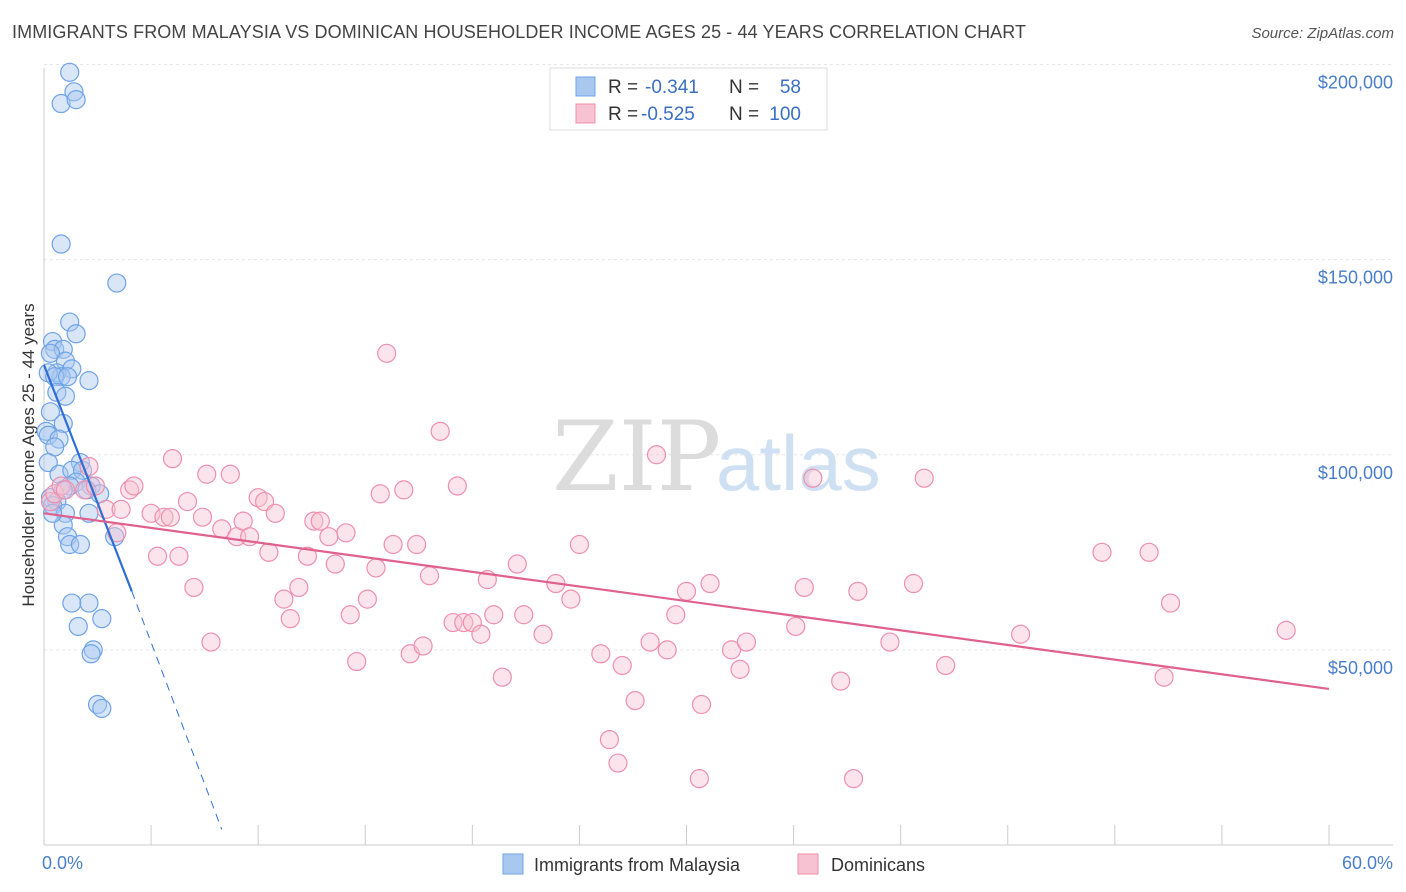 Image resolution: width=1406 pixels, height=892 pixels. What do you see at coordinates (672, 87) in the screenshot?
I see `legend-r-value-malaysia: -0.341` at bounding box center [672, 87].